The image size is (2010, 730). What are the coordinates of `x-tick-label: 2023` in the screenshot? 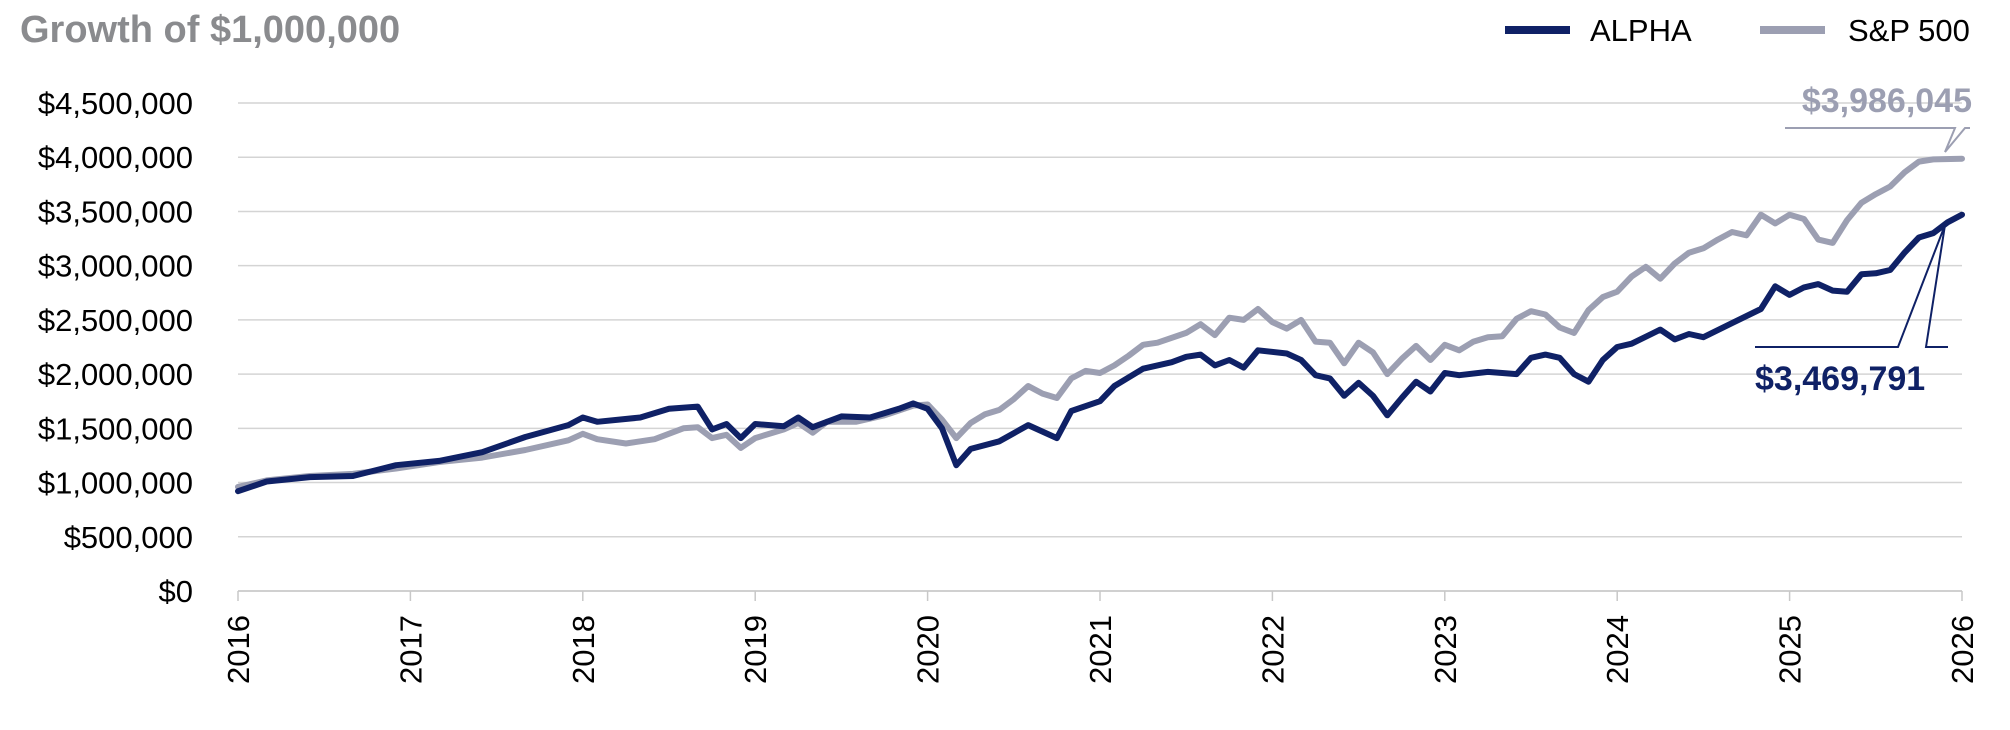 It's located at (1445, 649).